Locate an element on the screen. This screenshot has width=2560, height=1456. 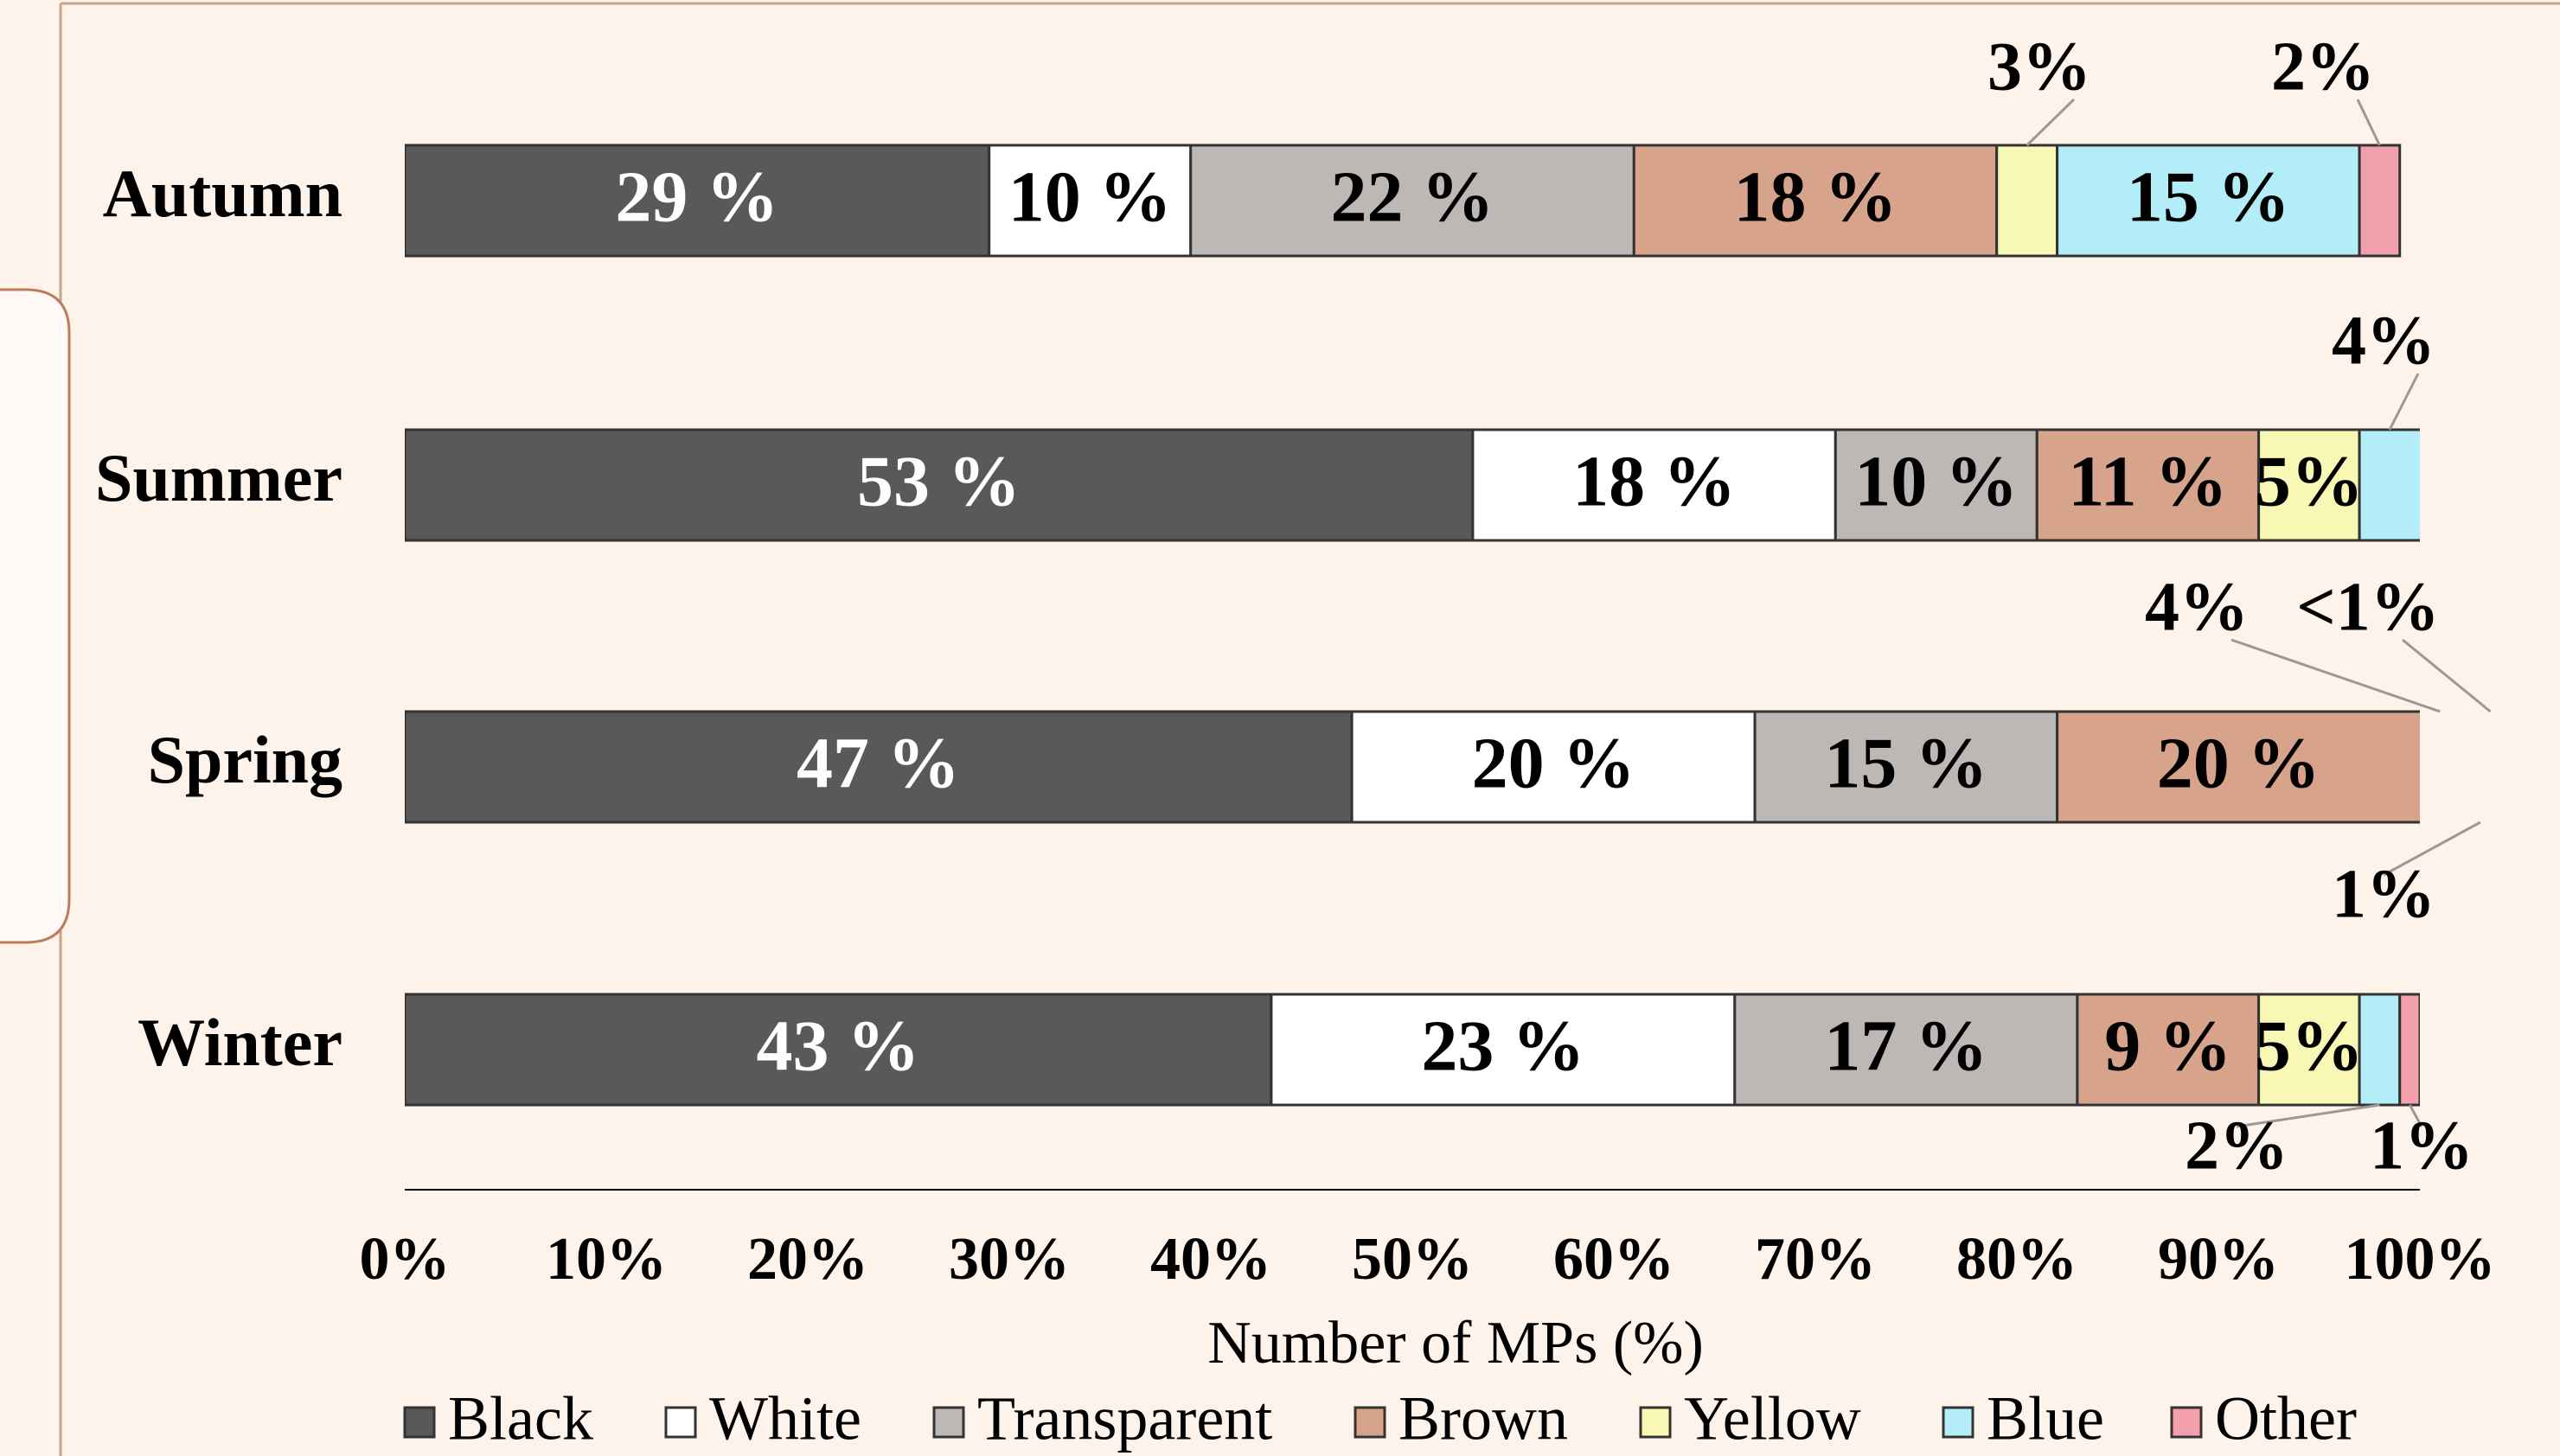
x-tick-label: 90% is located at coordinates (2218, 1259).